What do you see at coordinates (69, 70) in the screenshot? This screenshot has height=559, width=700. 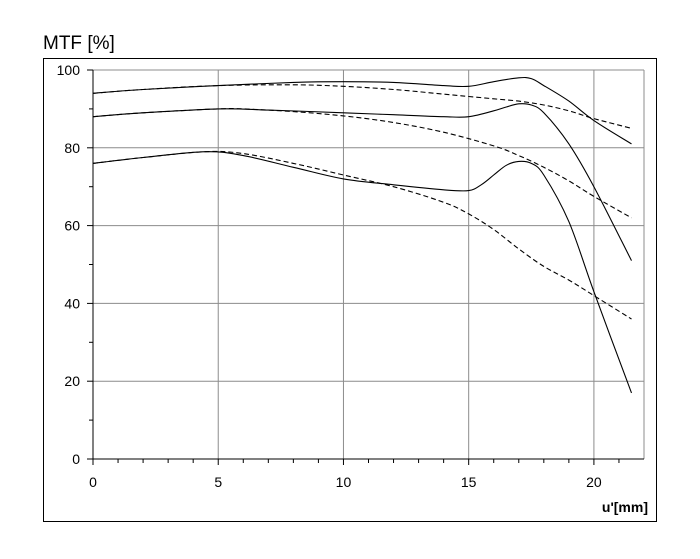 I see `y-tick-label: 100` at bounding box center [69, 70].